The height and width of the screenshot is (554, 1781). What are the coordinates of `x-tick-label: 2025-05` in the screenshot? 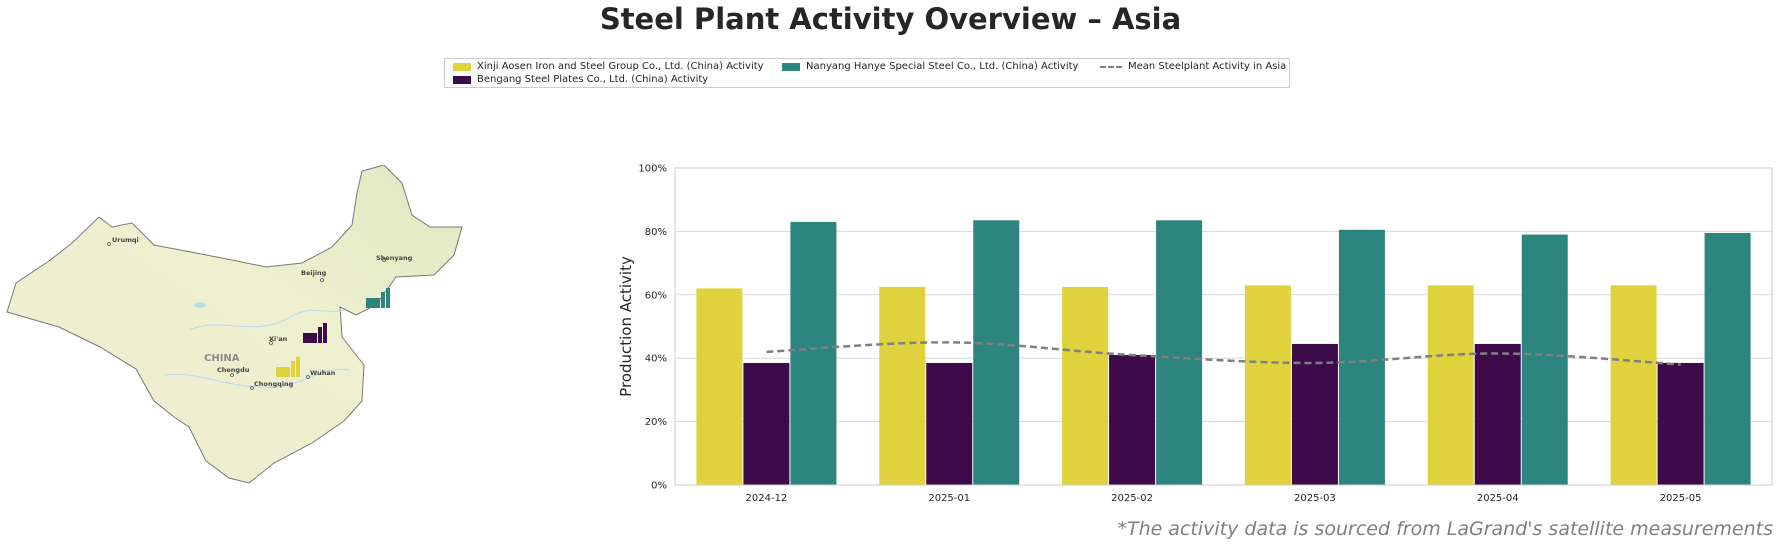 It's located at (1681, 498).